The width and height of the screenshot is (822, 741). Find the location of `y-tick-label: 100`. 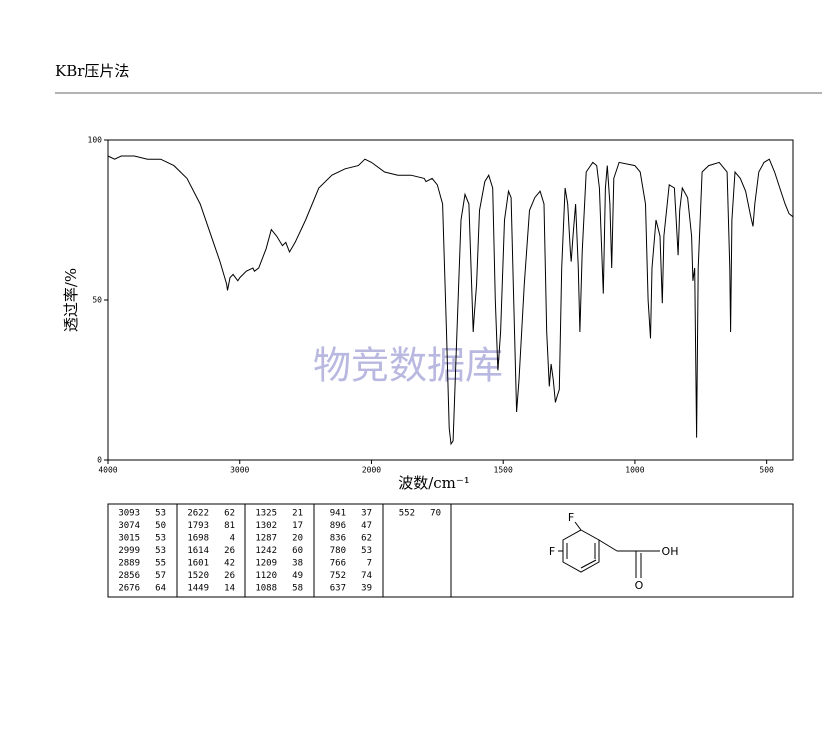

y-tick-label: 100 is located at coordinates (95, 140).